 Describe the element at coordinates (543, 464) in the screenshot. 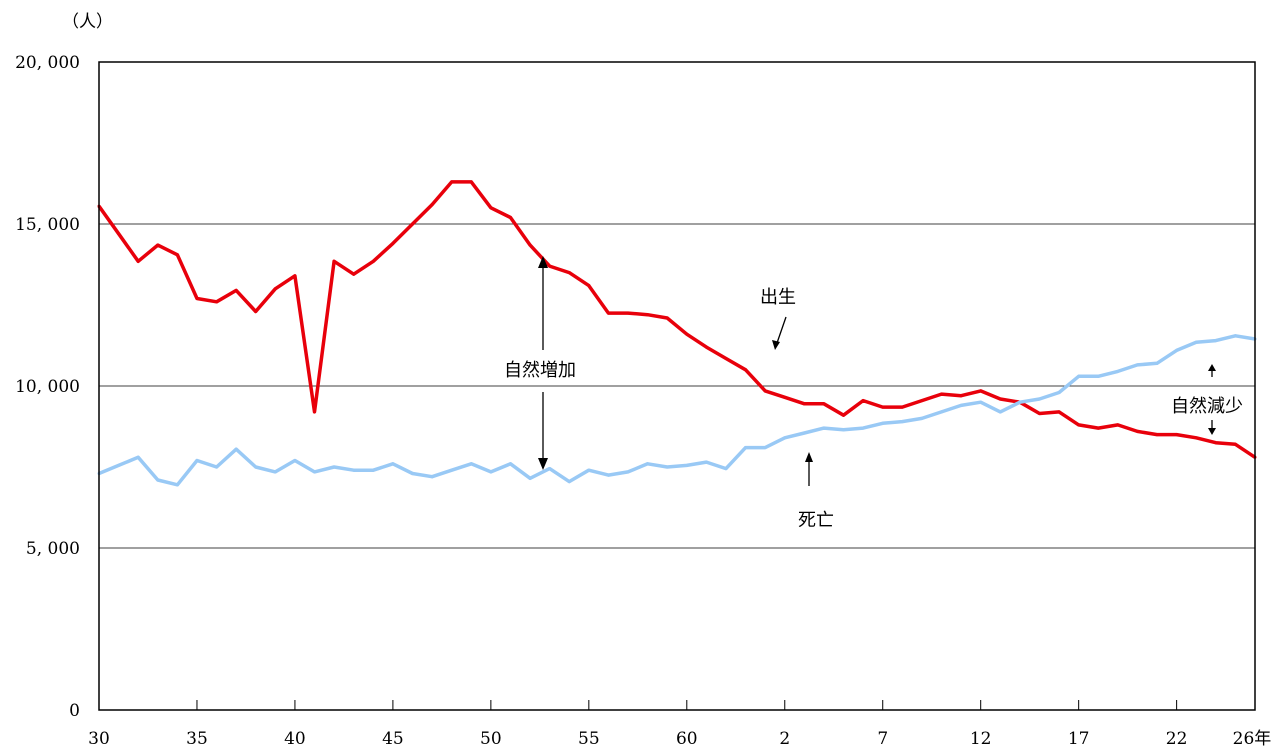

I see `natural-increase-arrowhead-down` at that location.